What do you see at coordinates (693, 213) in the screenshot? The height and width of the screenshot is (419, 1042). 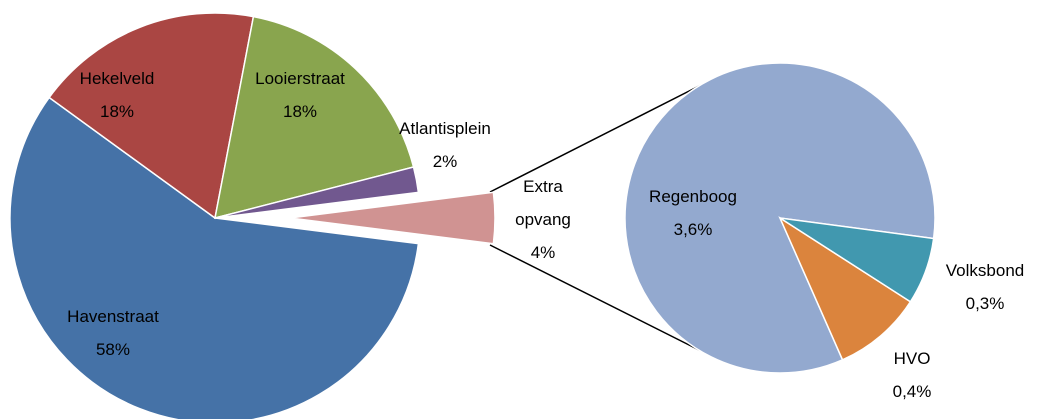 I see `data-label: Regenboog 3,6%` at bounding box center [693, 213].